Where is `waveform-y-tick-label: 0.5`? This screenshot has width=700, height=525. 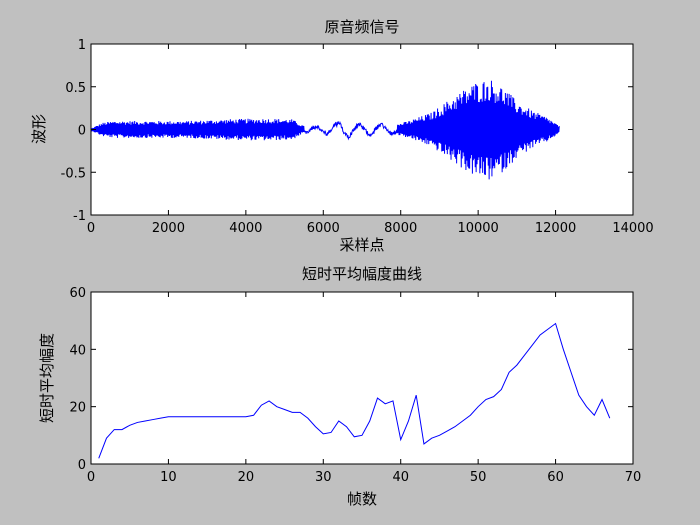
waveform-y-tick-label: 0.5 is located at coordinates (75, 88).